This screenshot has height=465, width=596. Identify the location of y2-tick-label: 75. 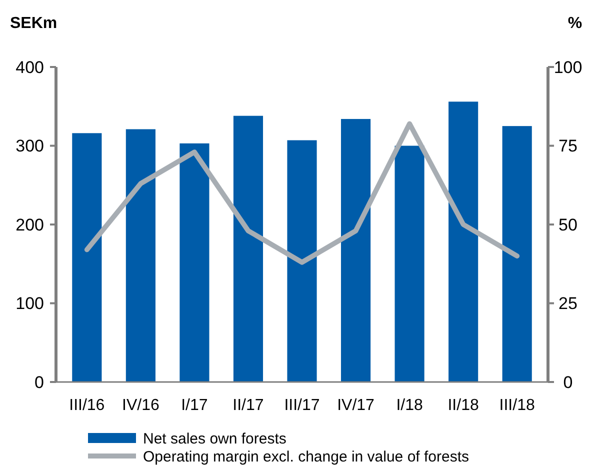
(568, 146).